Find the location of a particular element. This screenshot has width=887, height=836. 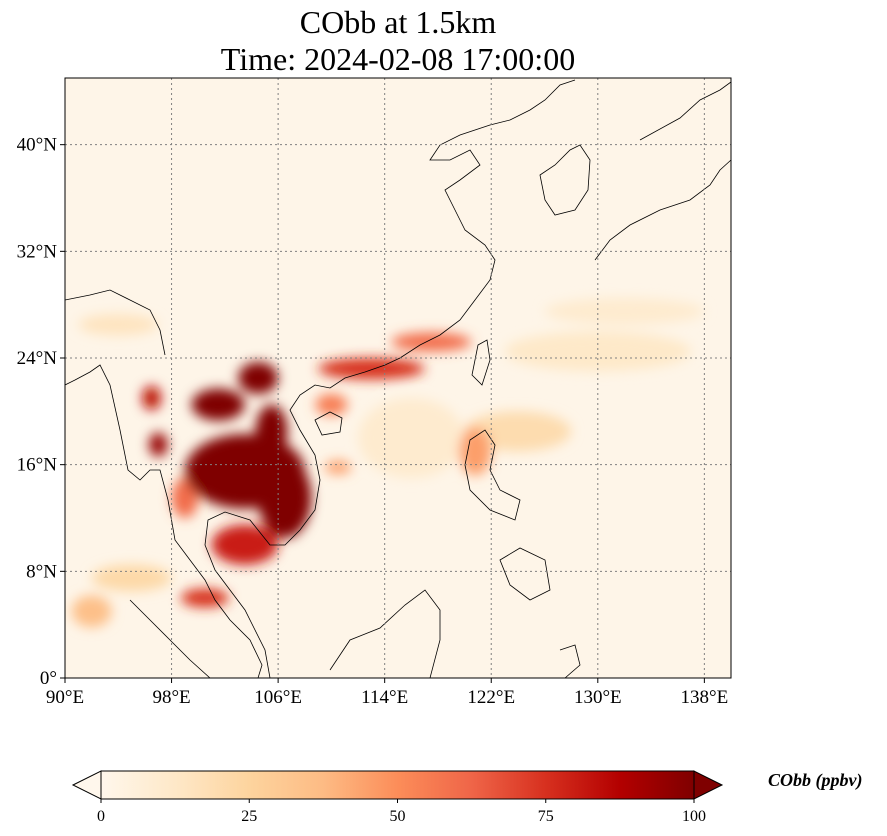

colorbar-tick-label: 50 is located at coordinates (398, 816).